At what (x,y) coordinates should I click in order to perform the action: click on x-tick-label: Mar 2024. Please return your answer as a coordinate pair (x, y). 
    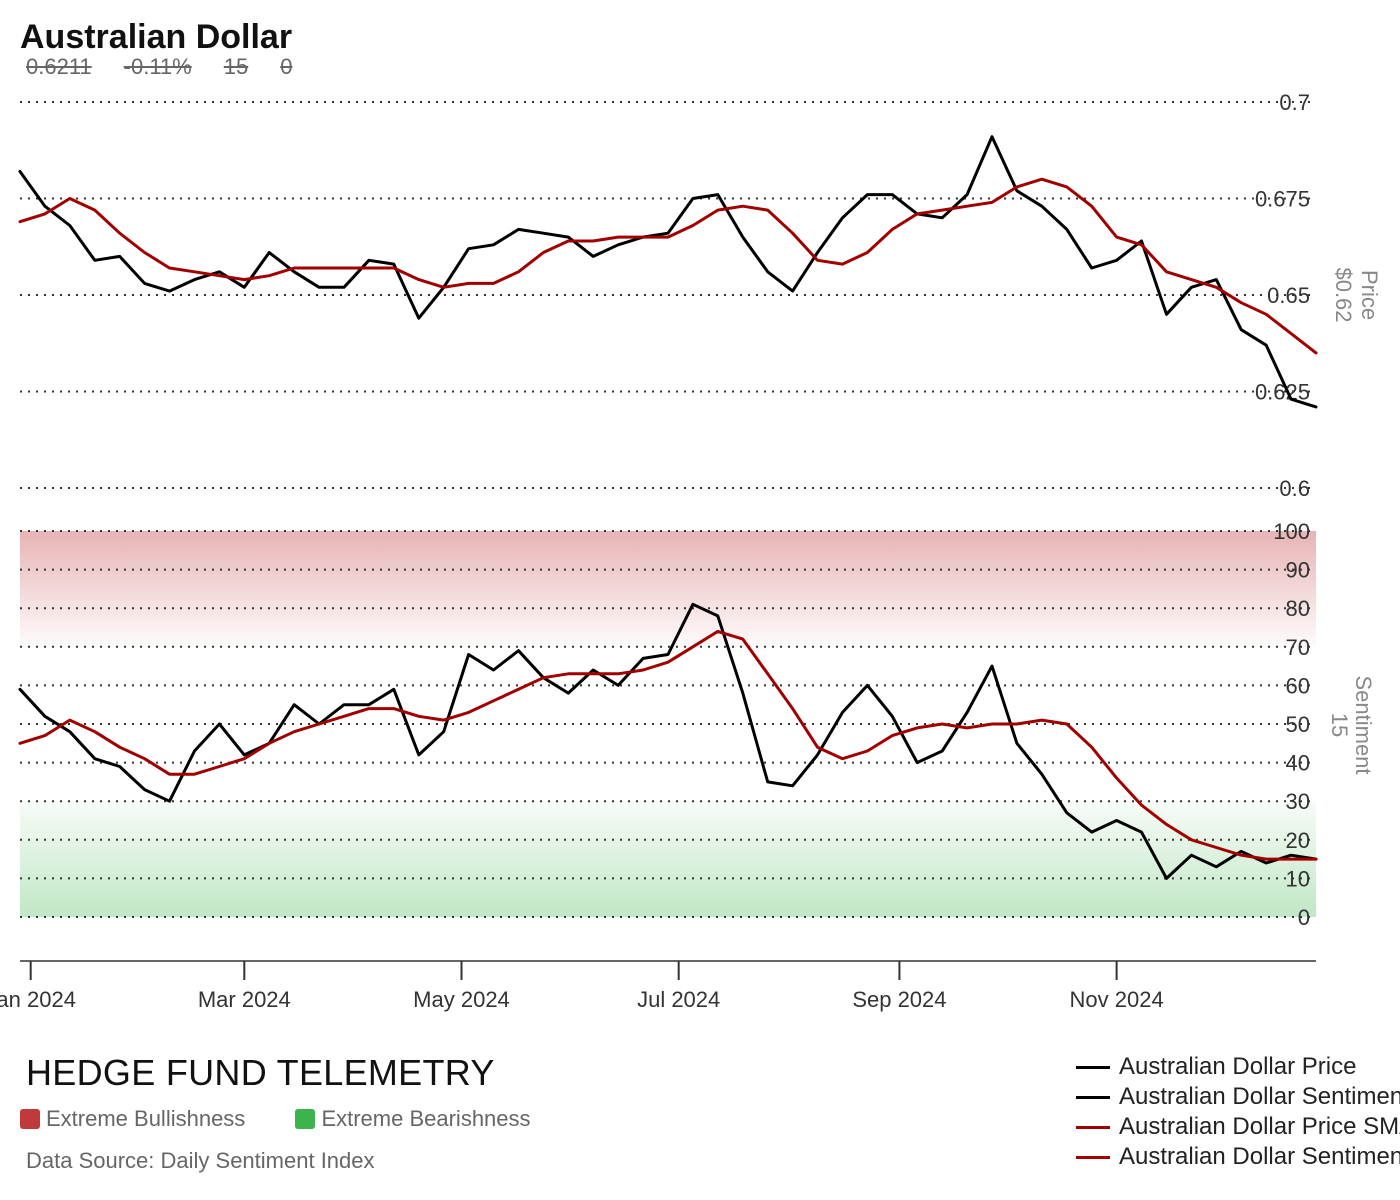
    Looking at the image, I should click on (244, 999).